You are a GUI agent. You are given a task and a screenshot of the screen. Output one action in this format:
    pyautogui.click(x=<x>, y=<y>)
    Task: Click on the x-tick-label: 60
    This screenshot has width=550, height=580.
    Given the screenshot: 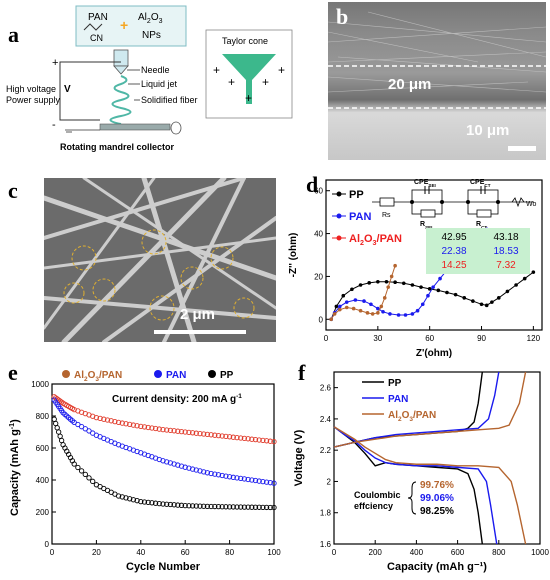 What is the action you would take?
    pyautogui.click(x=429, y=338)
    